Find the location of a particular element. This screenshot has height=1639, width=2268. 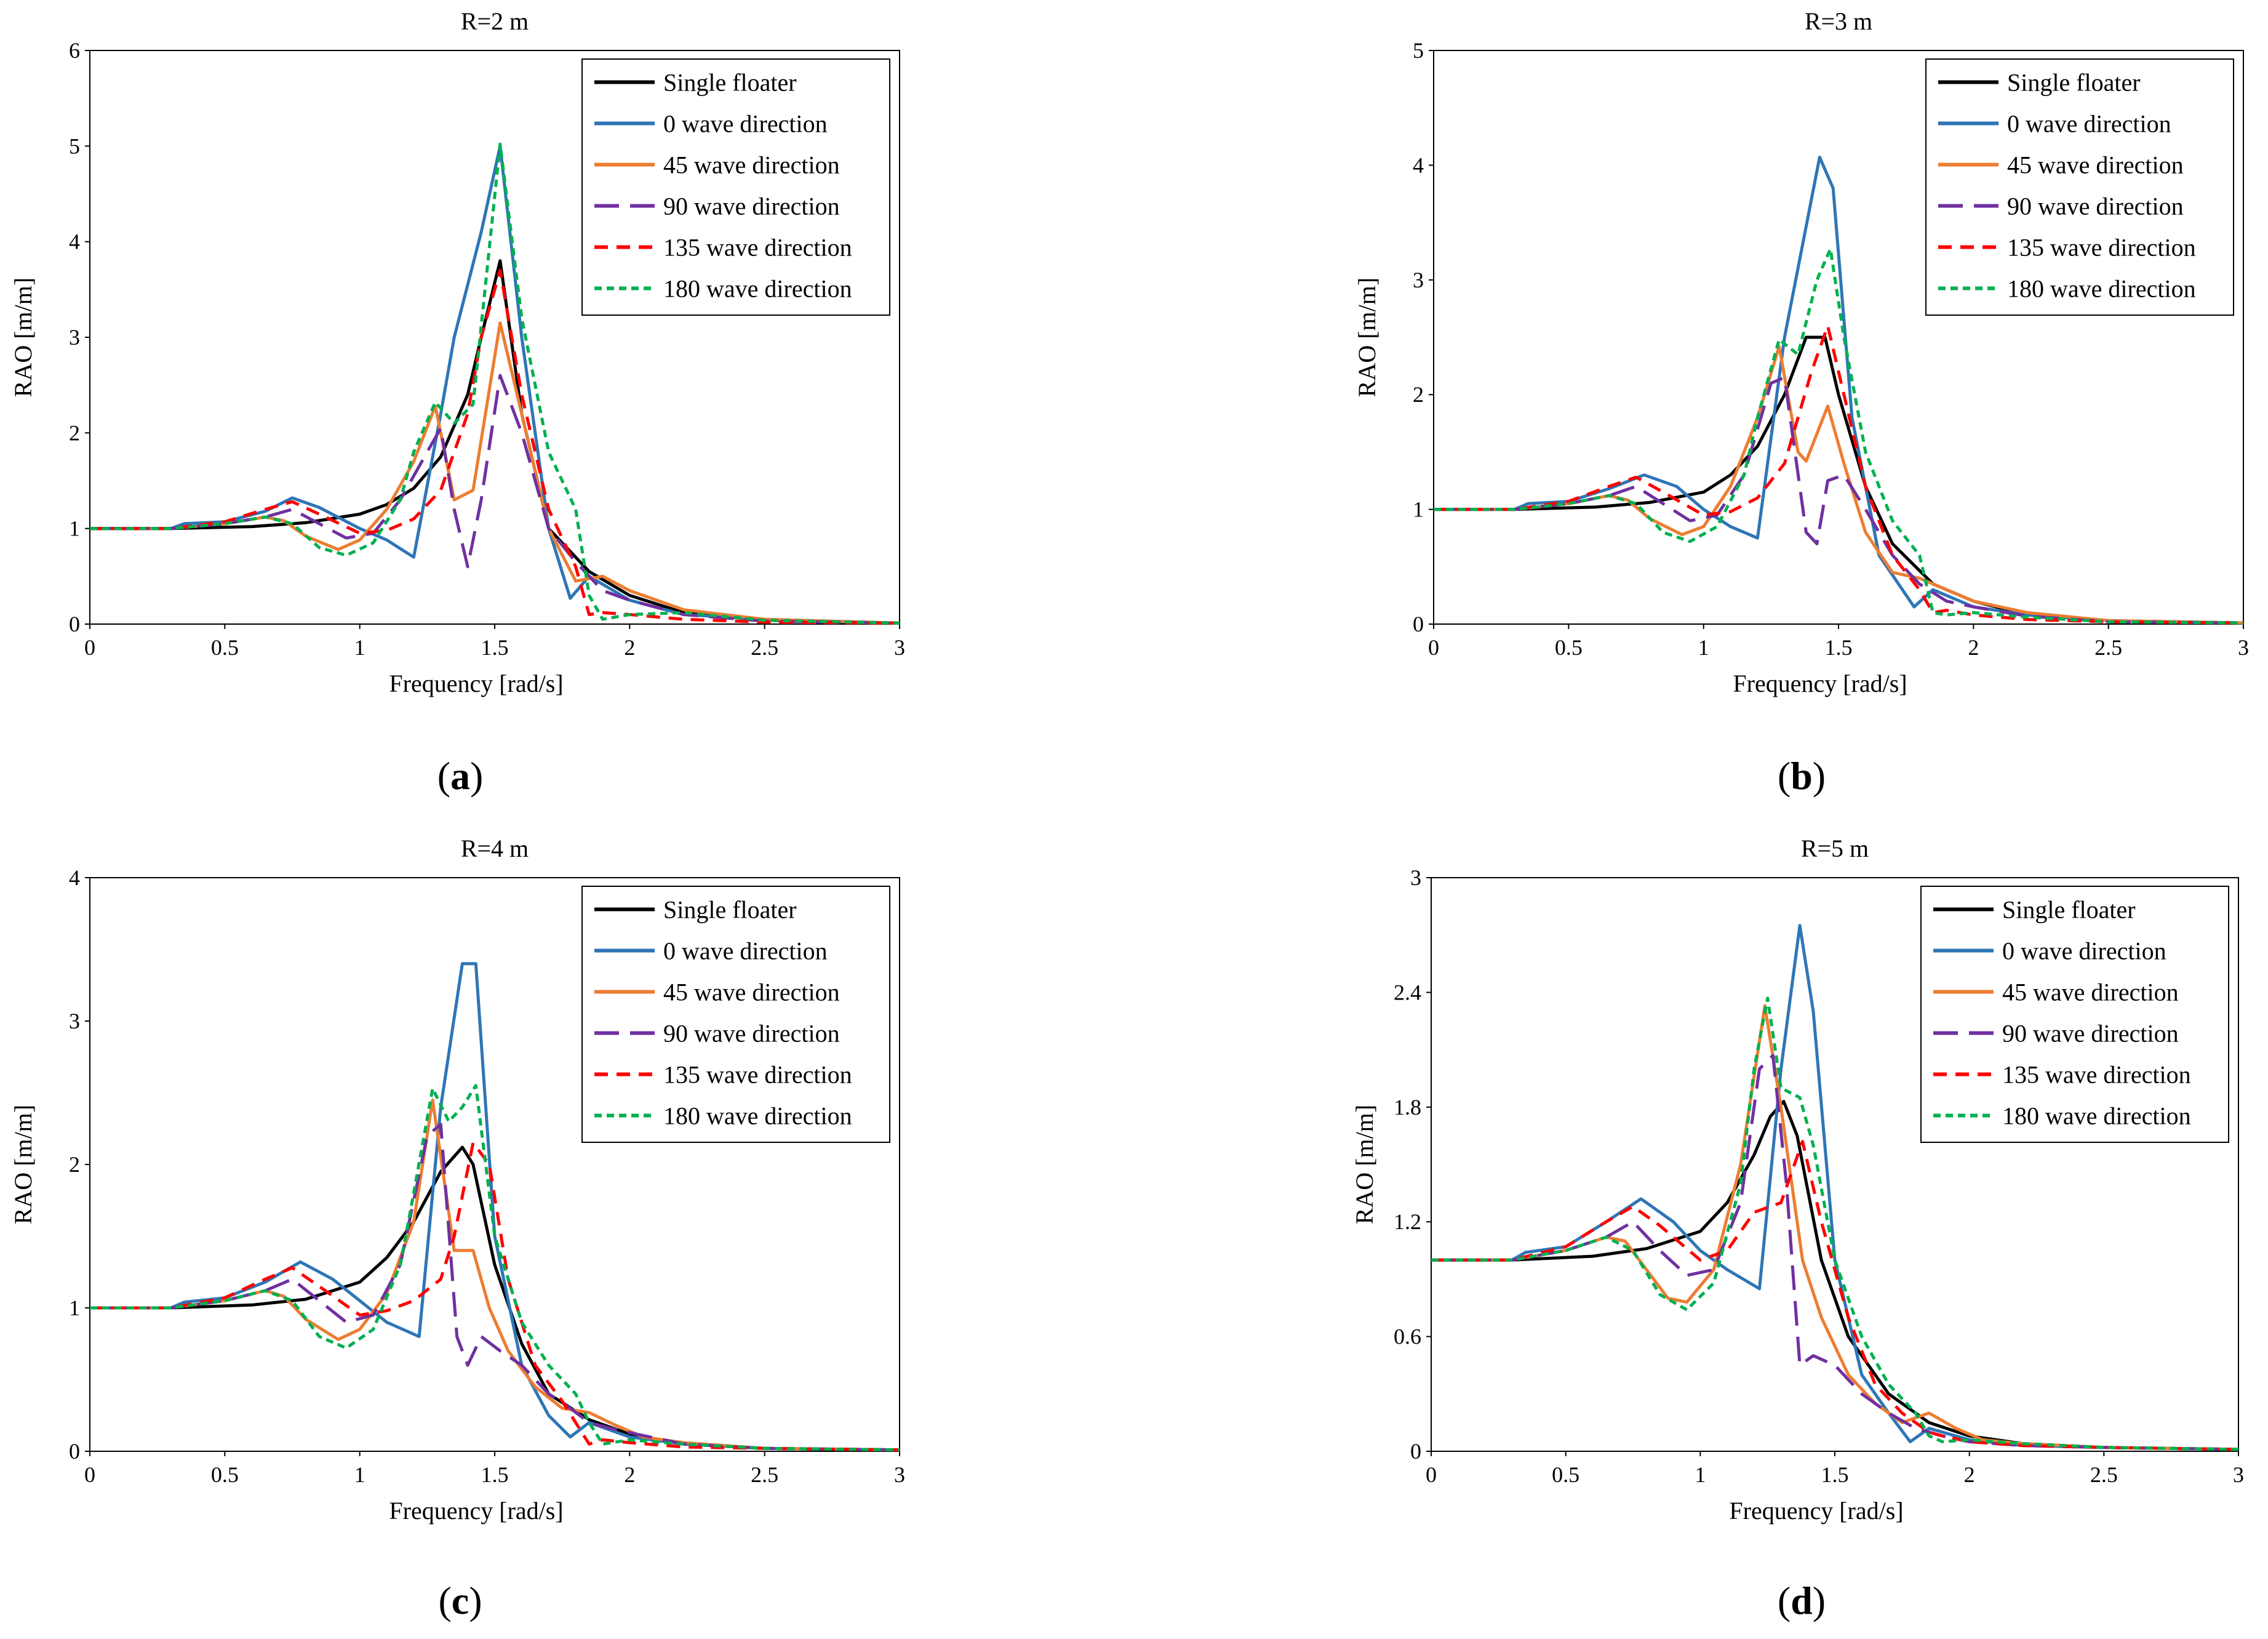

y-tick-label: 6 is located at coordinates (74, 50).